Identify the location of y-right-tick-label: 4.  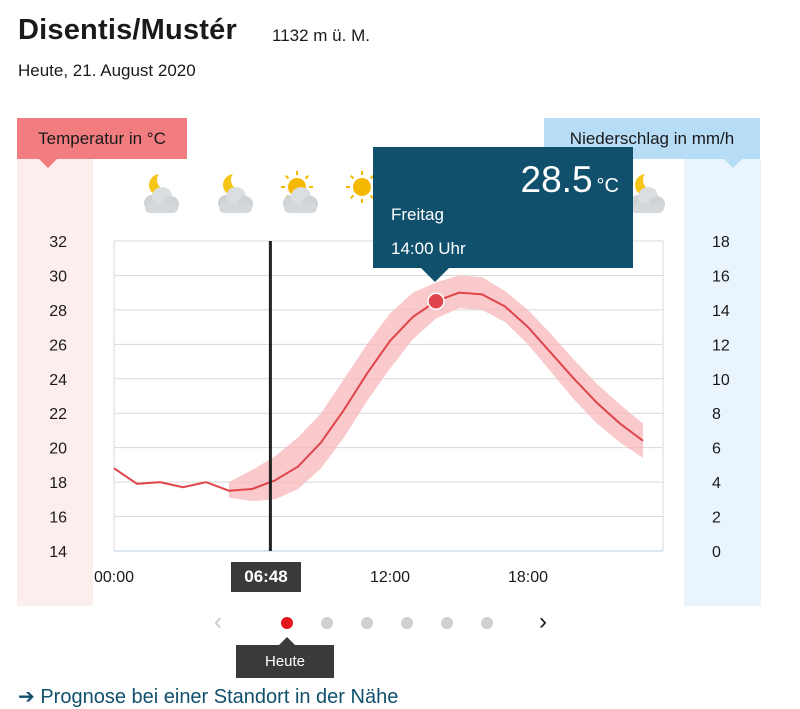
(716, 483).